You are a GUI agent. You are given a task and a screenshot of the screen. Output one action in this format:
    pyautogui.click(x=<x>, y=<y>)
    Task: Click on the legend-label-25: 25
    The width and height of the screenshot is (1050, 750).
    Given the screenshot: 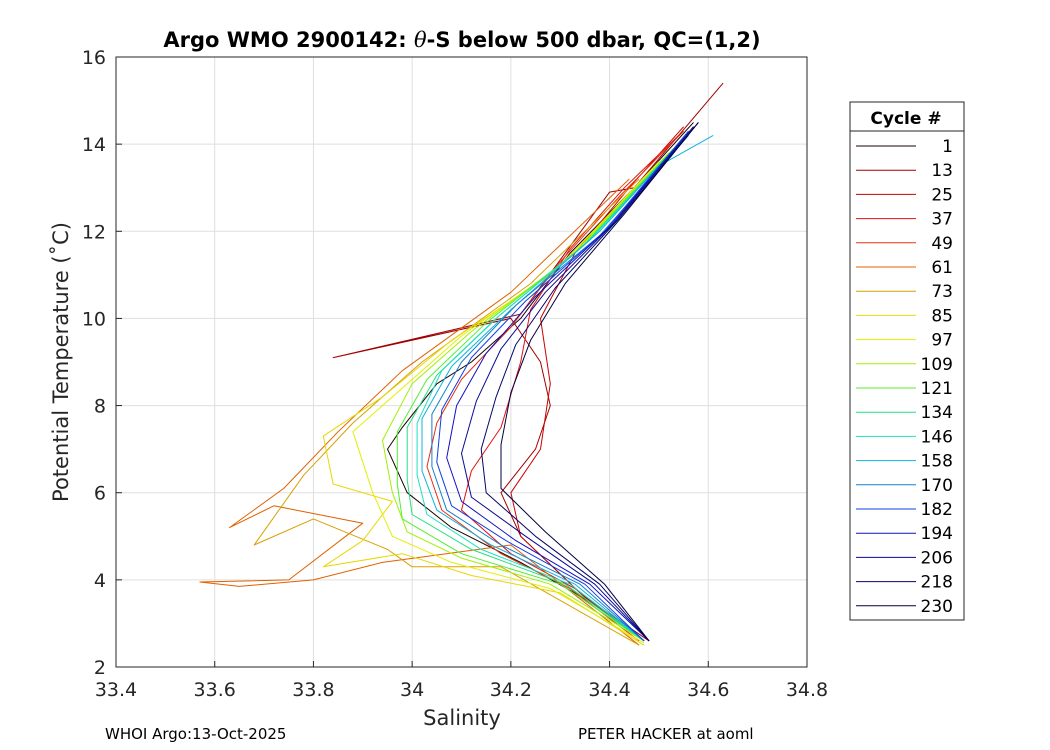 What is the action you would take?
    pyautogui.click(x=942, y=195)
    